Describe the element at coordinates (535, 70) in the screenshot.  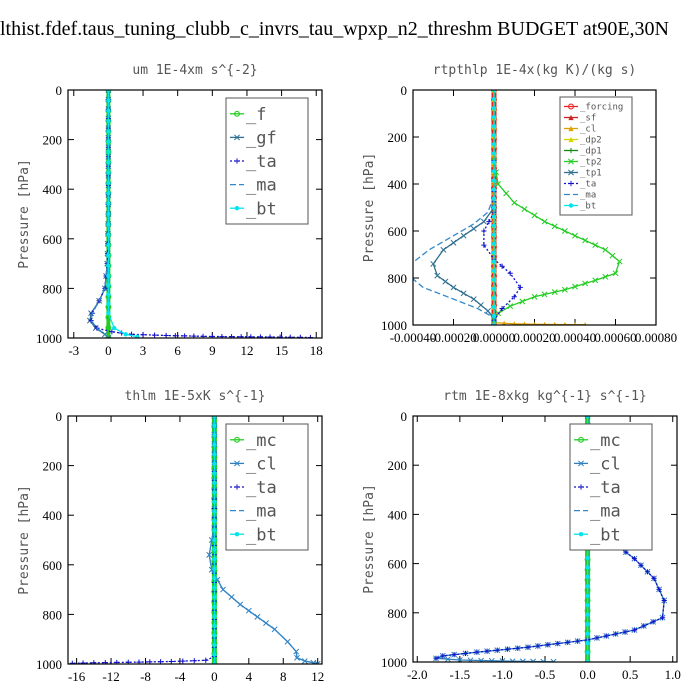
I see `panel-title: rtpthlp 1E-4x(kg K)/(kg s)` at that location.